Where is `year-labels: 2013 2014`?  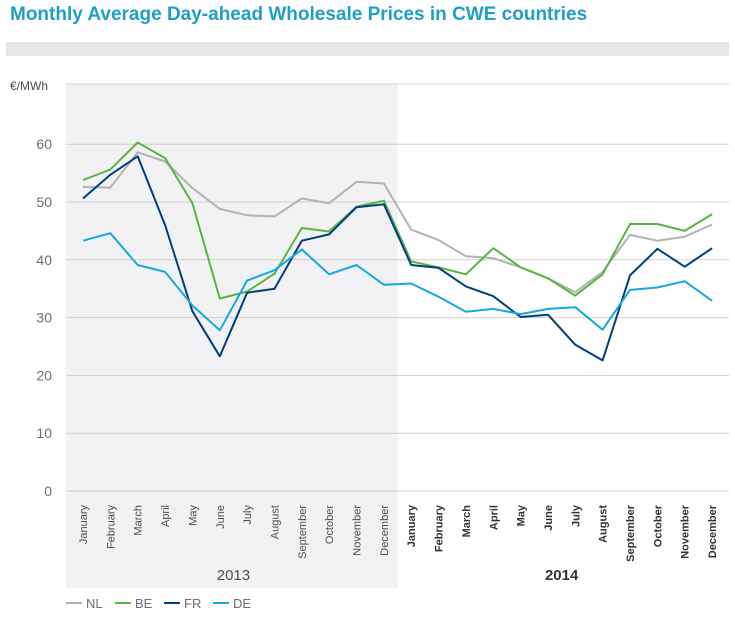 year-labels: 2013 2014 is located at coordinates (398, 575).